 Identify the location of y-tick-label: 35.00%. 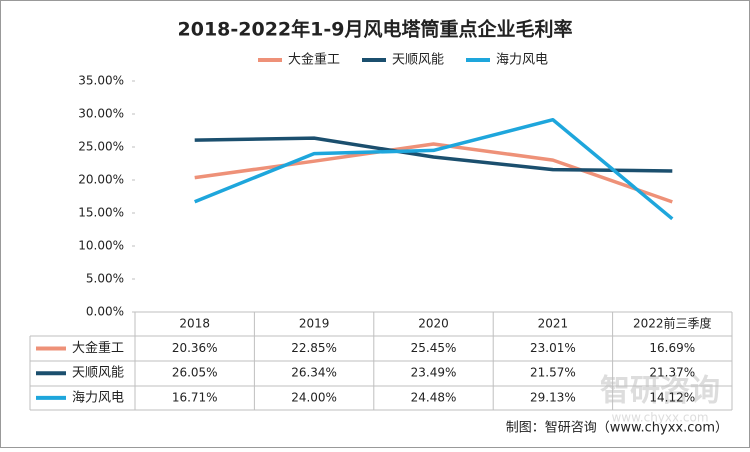
(101, 81).